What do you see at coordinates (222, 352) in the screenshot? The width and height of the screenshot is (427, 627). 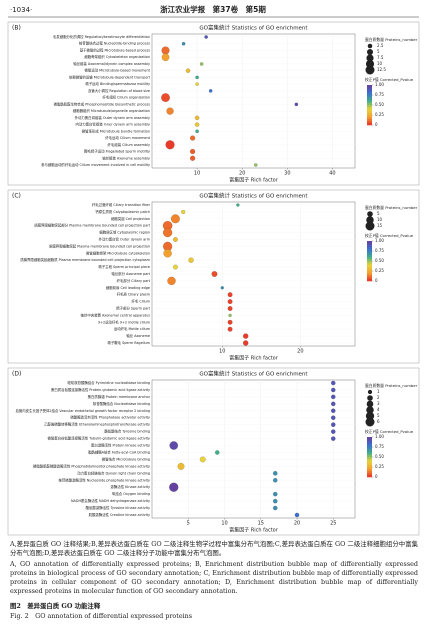 I see `x-tick-label: 10` at bounding box center [222, 352].